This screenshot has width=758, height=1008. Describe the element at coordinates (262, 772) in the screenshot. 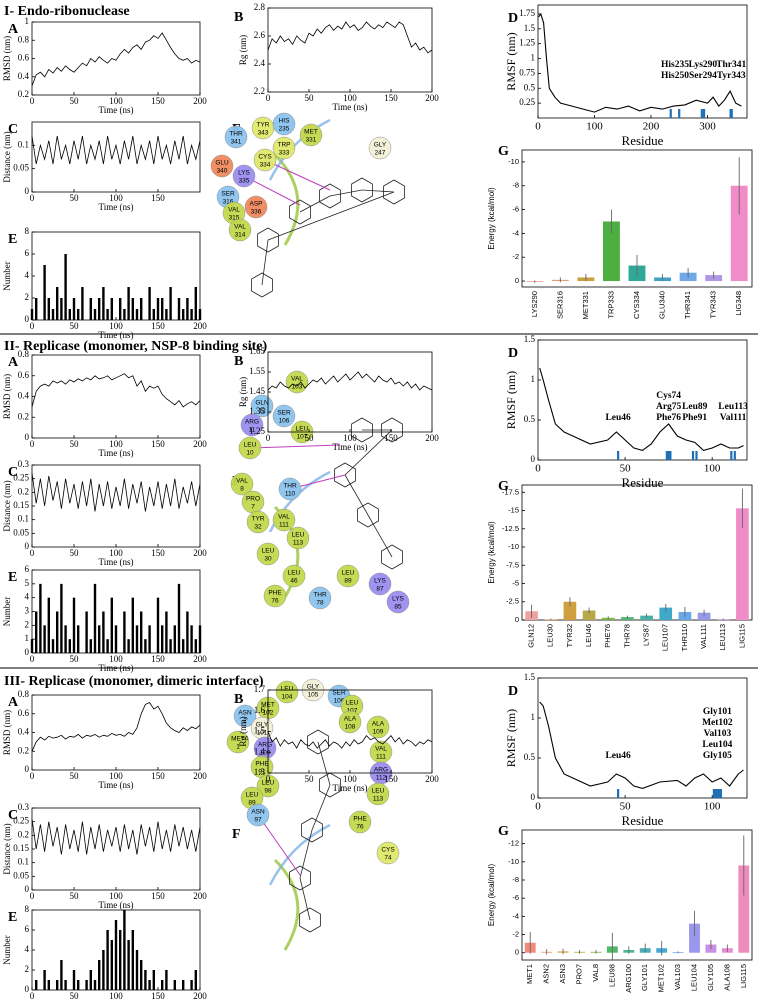

I see `residue-number: 91` at that location.